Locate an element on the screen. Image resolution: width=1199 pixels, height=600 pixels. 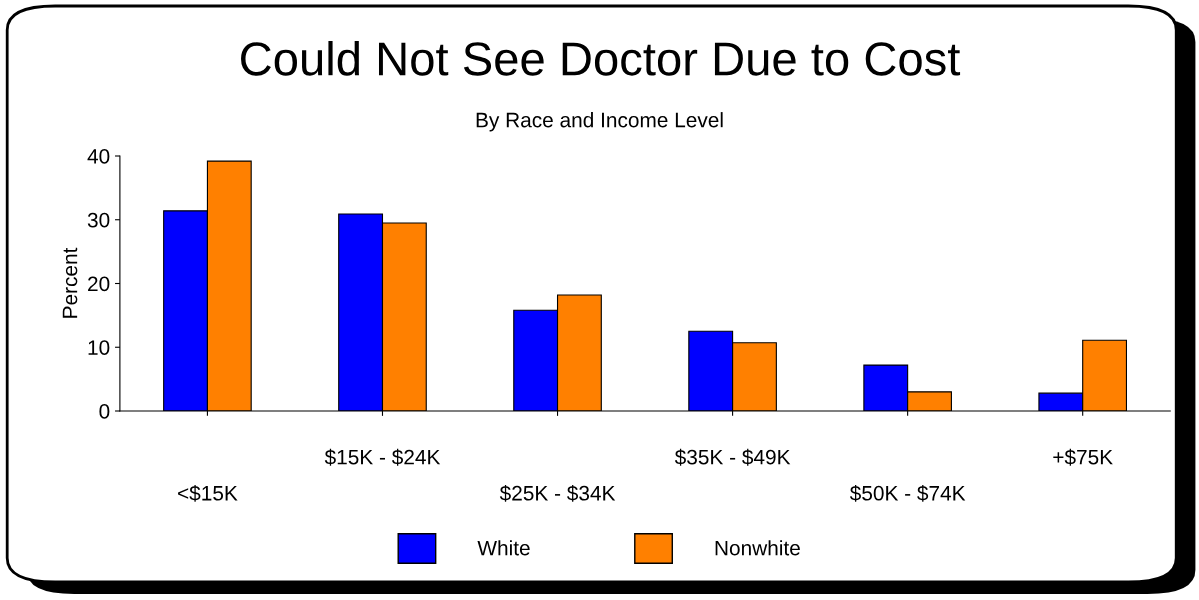
y-tick-label: 10 is located at coordinates (99, 347).